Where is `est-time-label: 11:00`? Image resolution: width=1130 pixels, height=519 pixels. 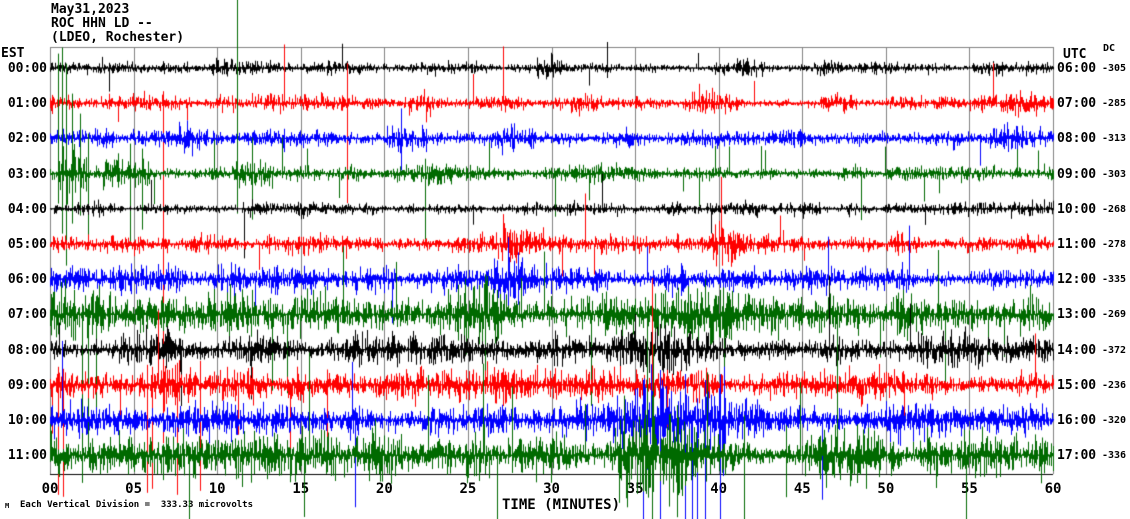
est-time-label: 11:00 is located at coordinates (27, 456).